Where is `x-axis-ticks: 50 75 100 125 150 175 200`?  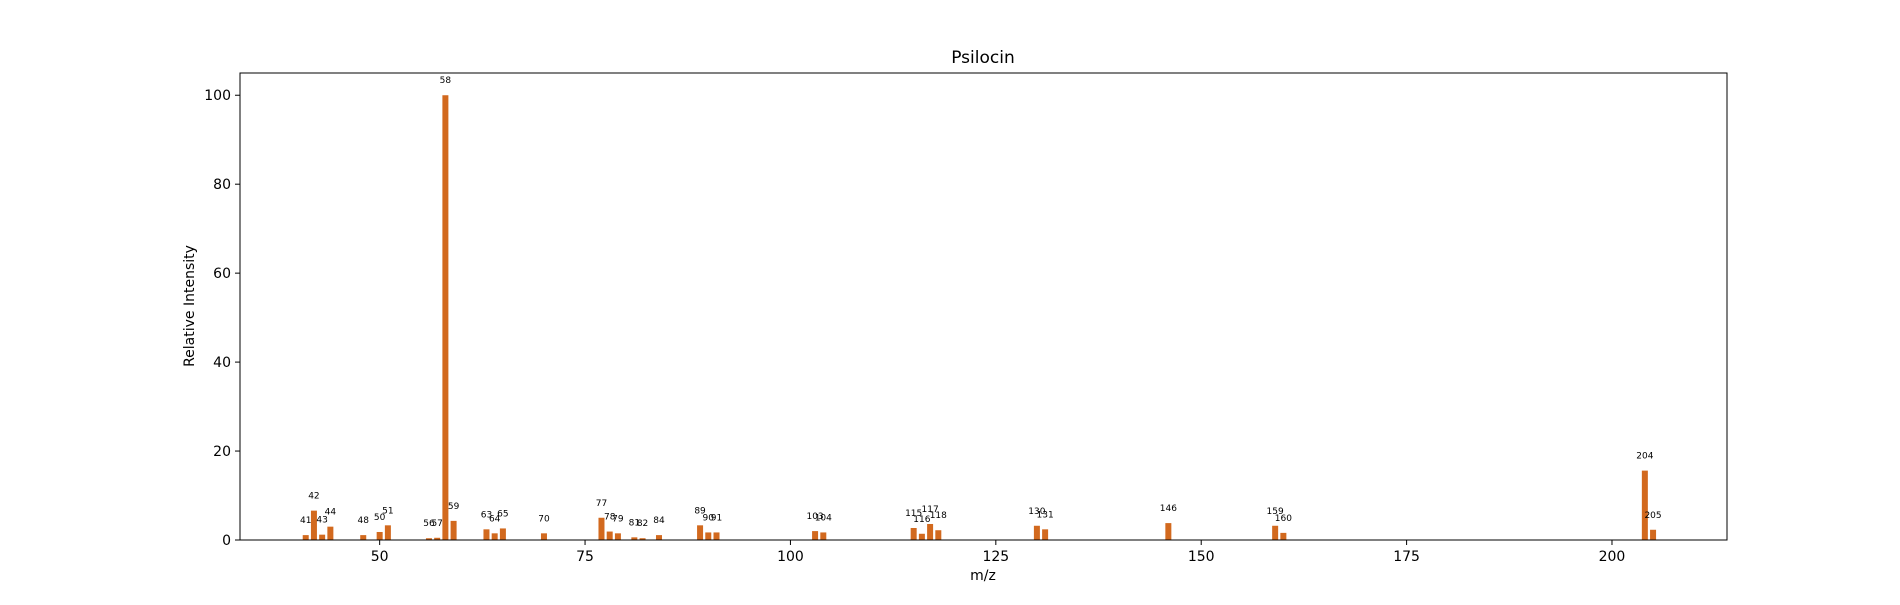
x-axis-ticks: 50 75 100 125 150 175 200 is located at coordinates (998, 552).